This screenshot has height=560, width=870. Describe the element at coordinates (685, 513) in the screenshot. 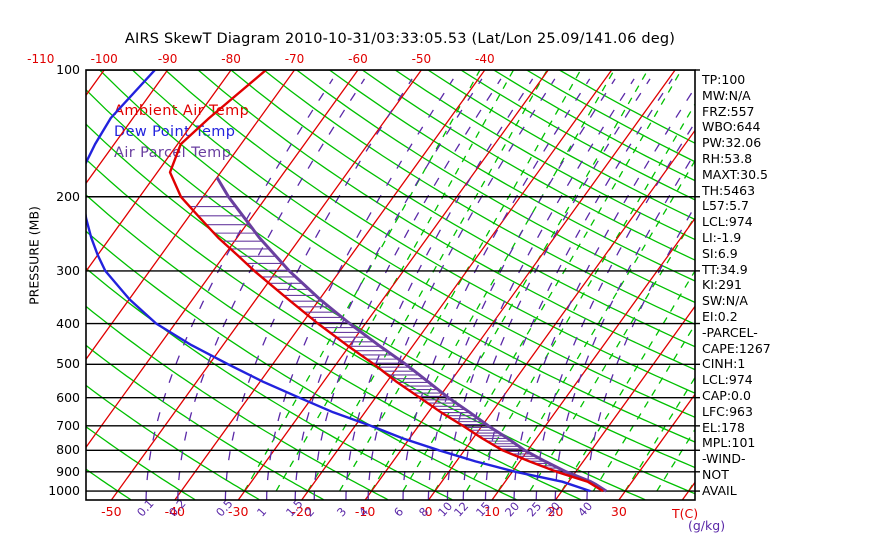

I see `x-axis-temp-label: T(C)` at that location.